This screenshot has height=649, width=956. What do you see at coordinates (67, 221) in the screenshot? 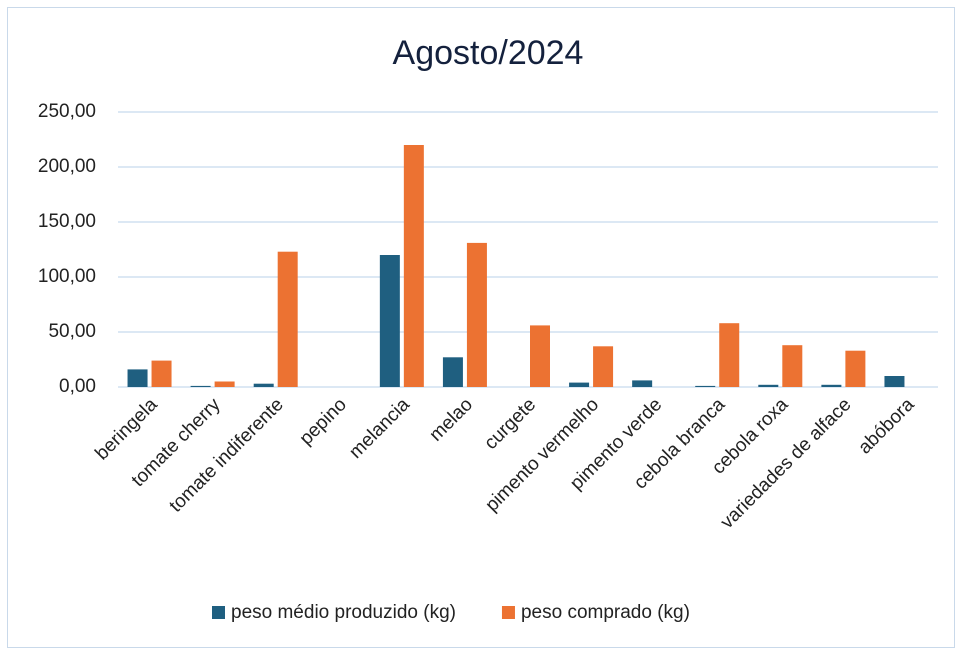
I see `y-tick-label: 150,00` at bounding box center [67, 221].